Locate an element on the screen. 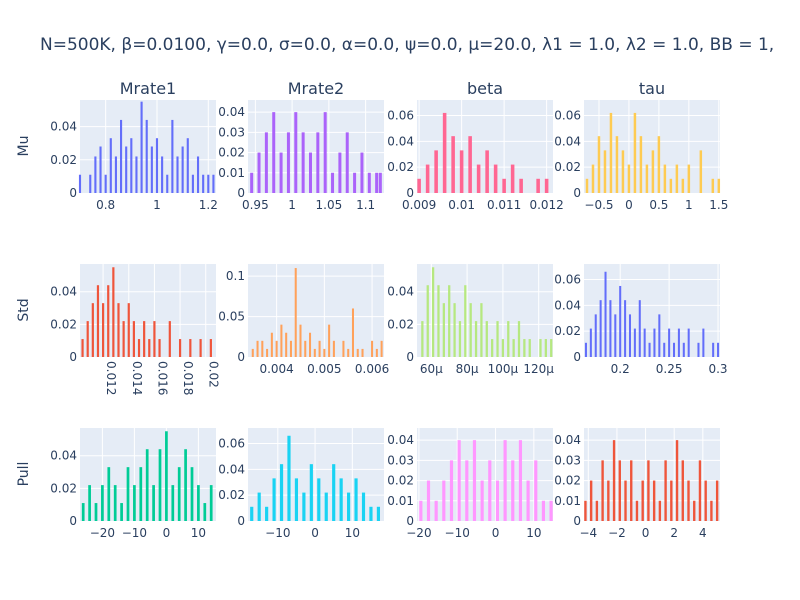  subplot-std-beta: 0 0.02 0.04 60μ 80μ 100μ 120μ is located at coordinates (470, 320).